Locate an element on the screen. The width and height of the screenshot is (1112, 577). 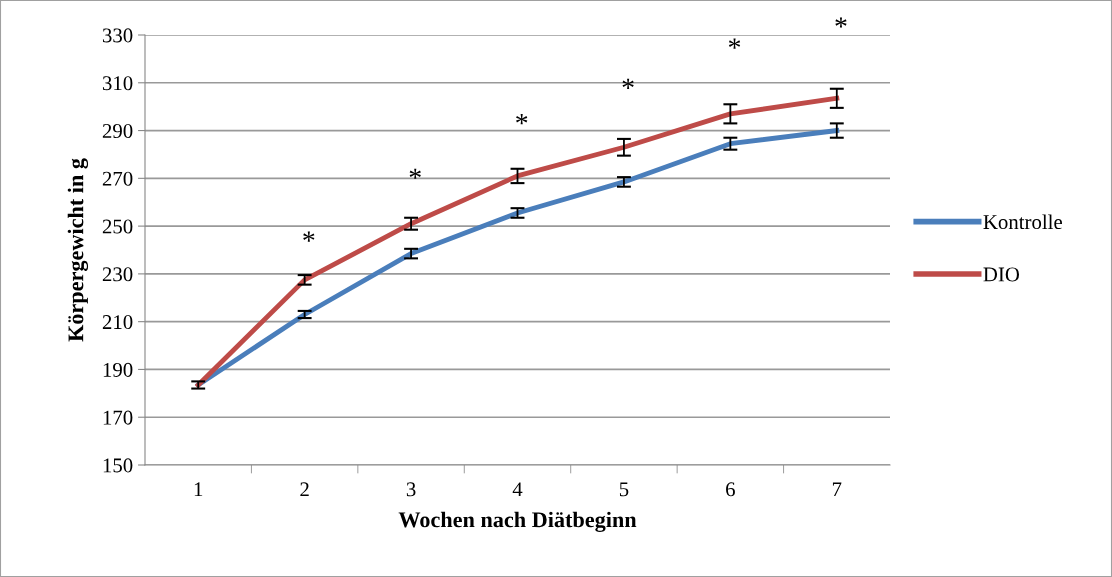
y-tick-label: 150 is located at coordinates (118, 465).